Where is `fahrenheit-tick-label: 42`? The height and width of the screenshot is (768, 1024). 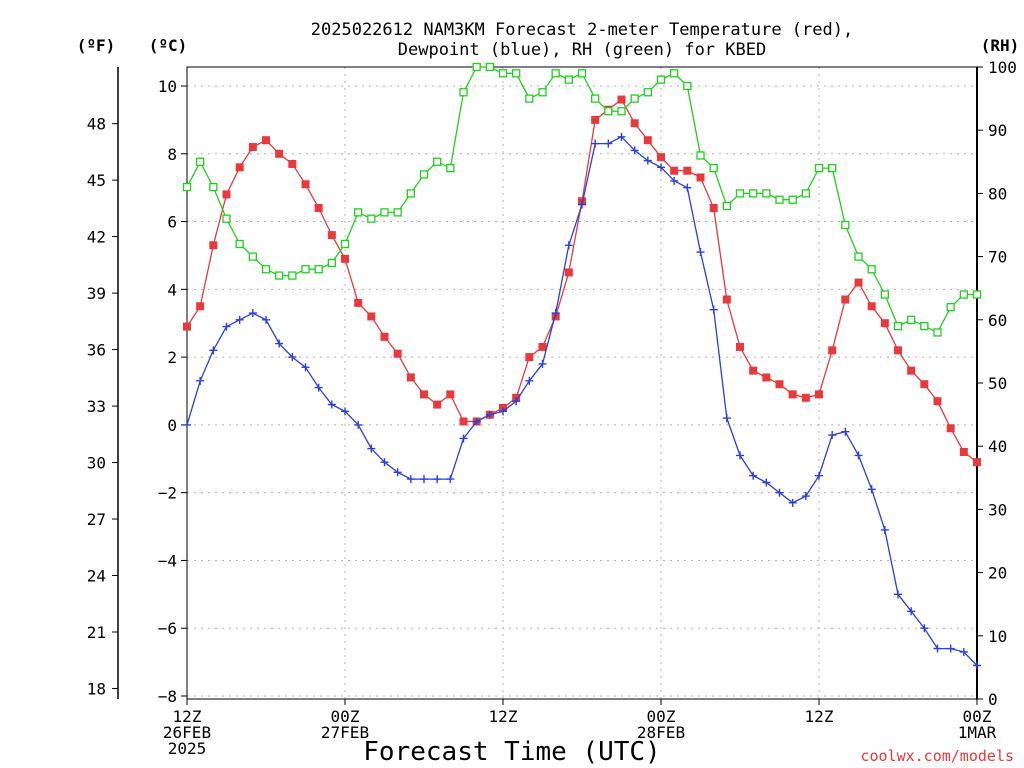
fahrenheit-tick-label: 42 is located at coordinates (96, 237).